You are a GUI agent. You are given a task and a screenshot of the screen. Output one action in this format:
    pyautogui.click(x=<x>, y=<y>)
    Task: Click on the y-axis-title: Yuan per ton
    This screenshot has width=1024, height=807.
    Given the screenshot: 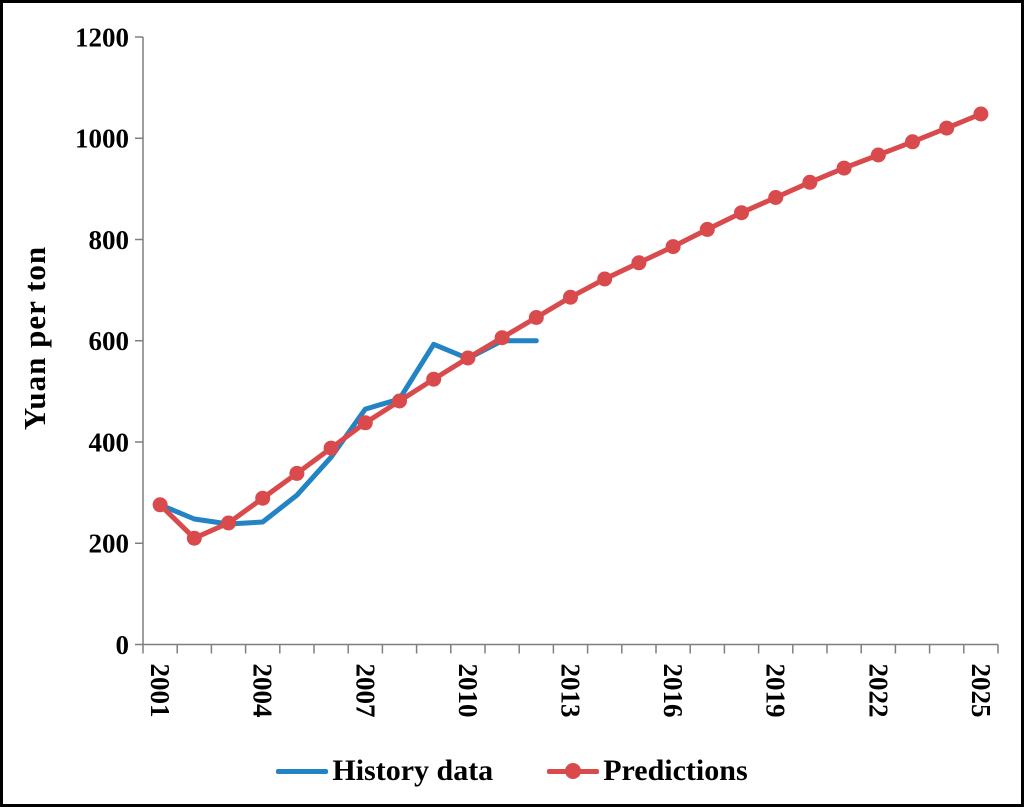 What is the action you would take?
    pyautogui.click(x=34, y=338)
    